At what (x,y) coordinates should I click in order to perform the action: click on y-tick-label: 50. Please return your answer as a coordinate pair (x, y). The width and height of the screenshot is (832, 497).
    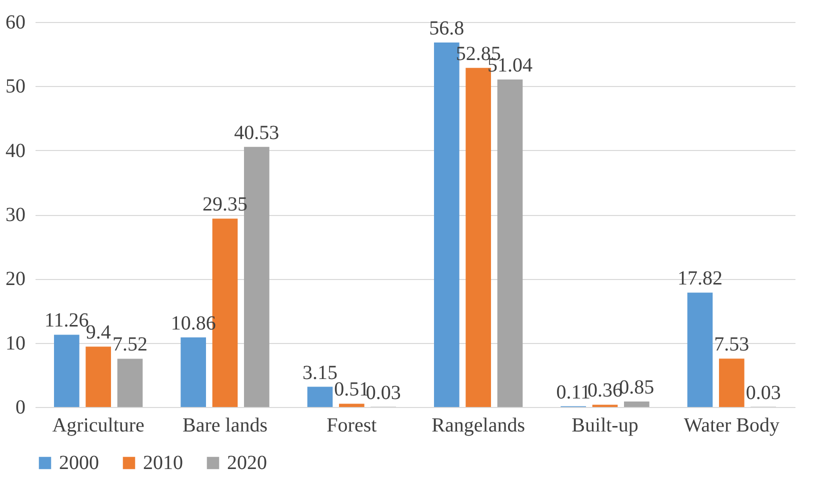
    Looking at the image, I should click on (16, 87).